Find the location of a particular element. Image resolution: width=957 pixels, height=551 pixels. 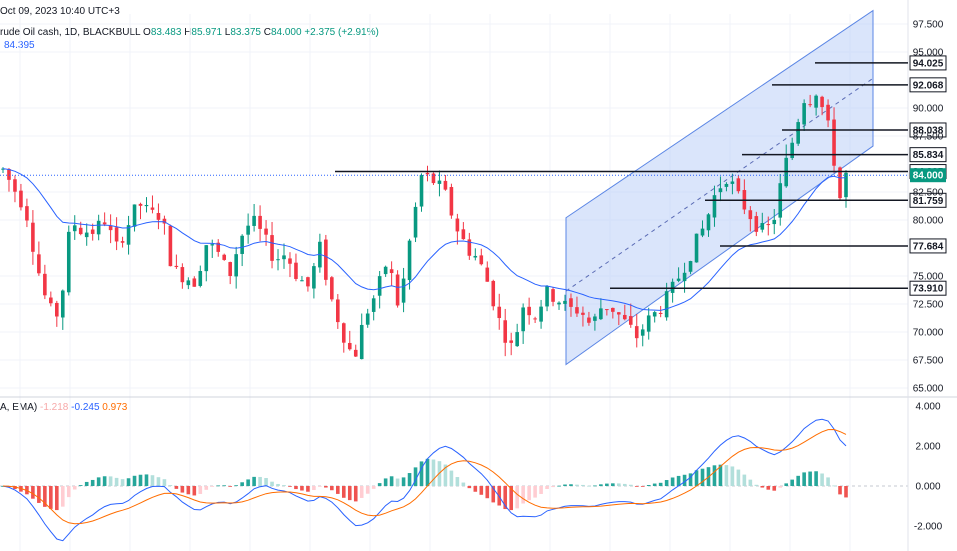

price-axis-tick: 87.500 is located at coordinates (928, 137).